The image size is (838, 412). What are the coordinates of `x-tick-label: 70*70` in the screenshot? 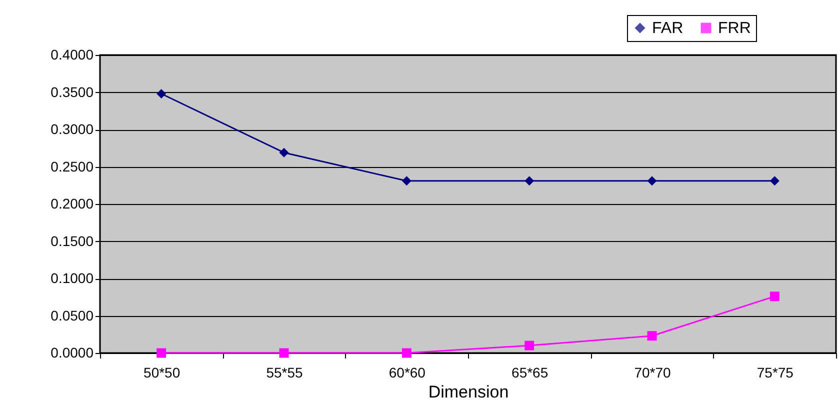 It's located at (653, 372).